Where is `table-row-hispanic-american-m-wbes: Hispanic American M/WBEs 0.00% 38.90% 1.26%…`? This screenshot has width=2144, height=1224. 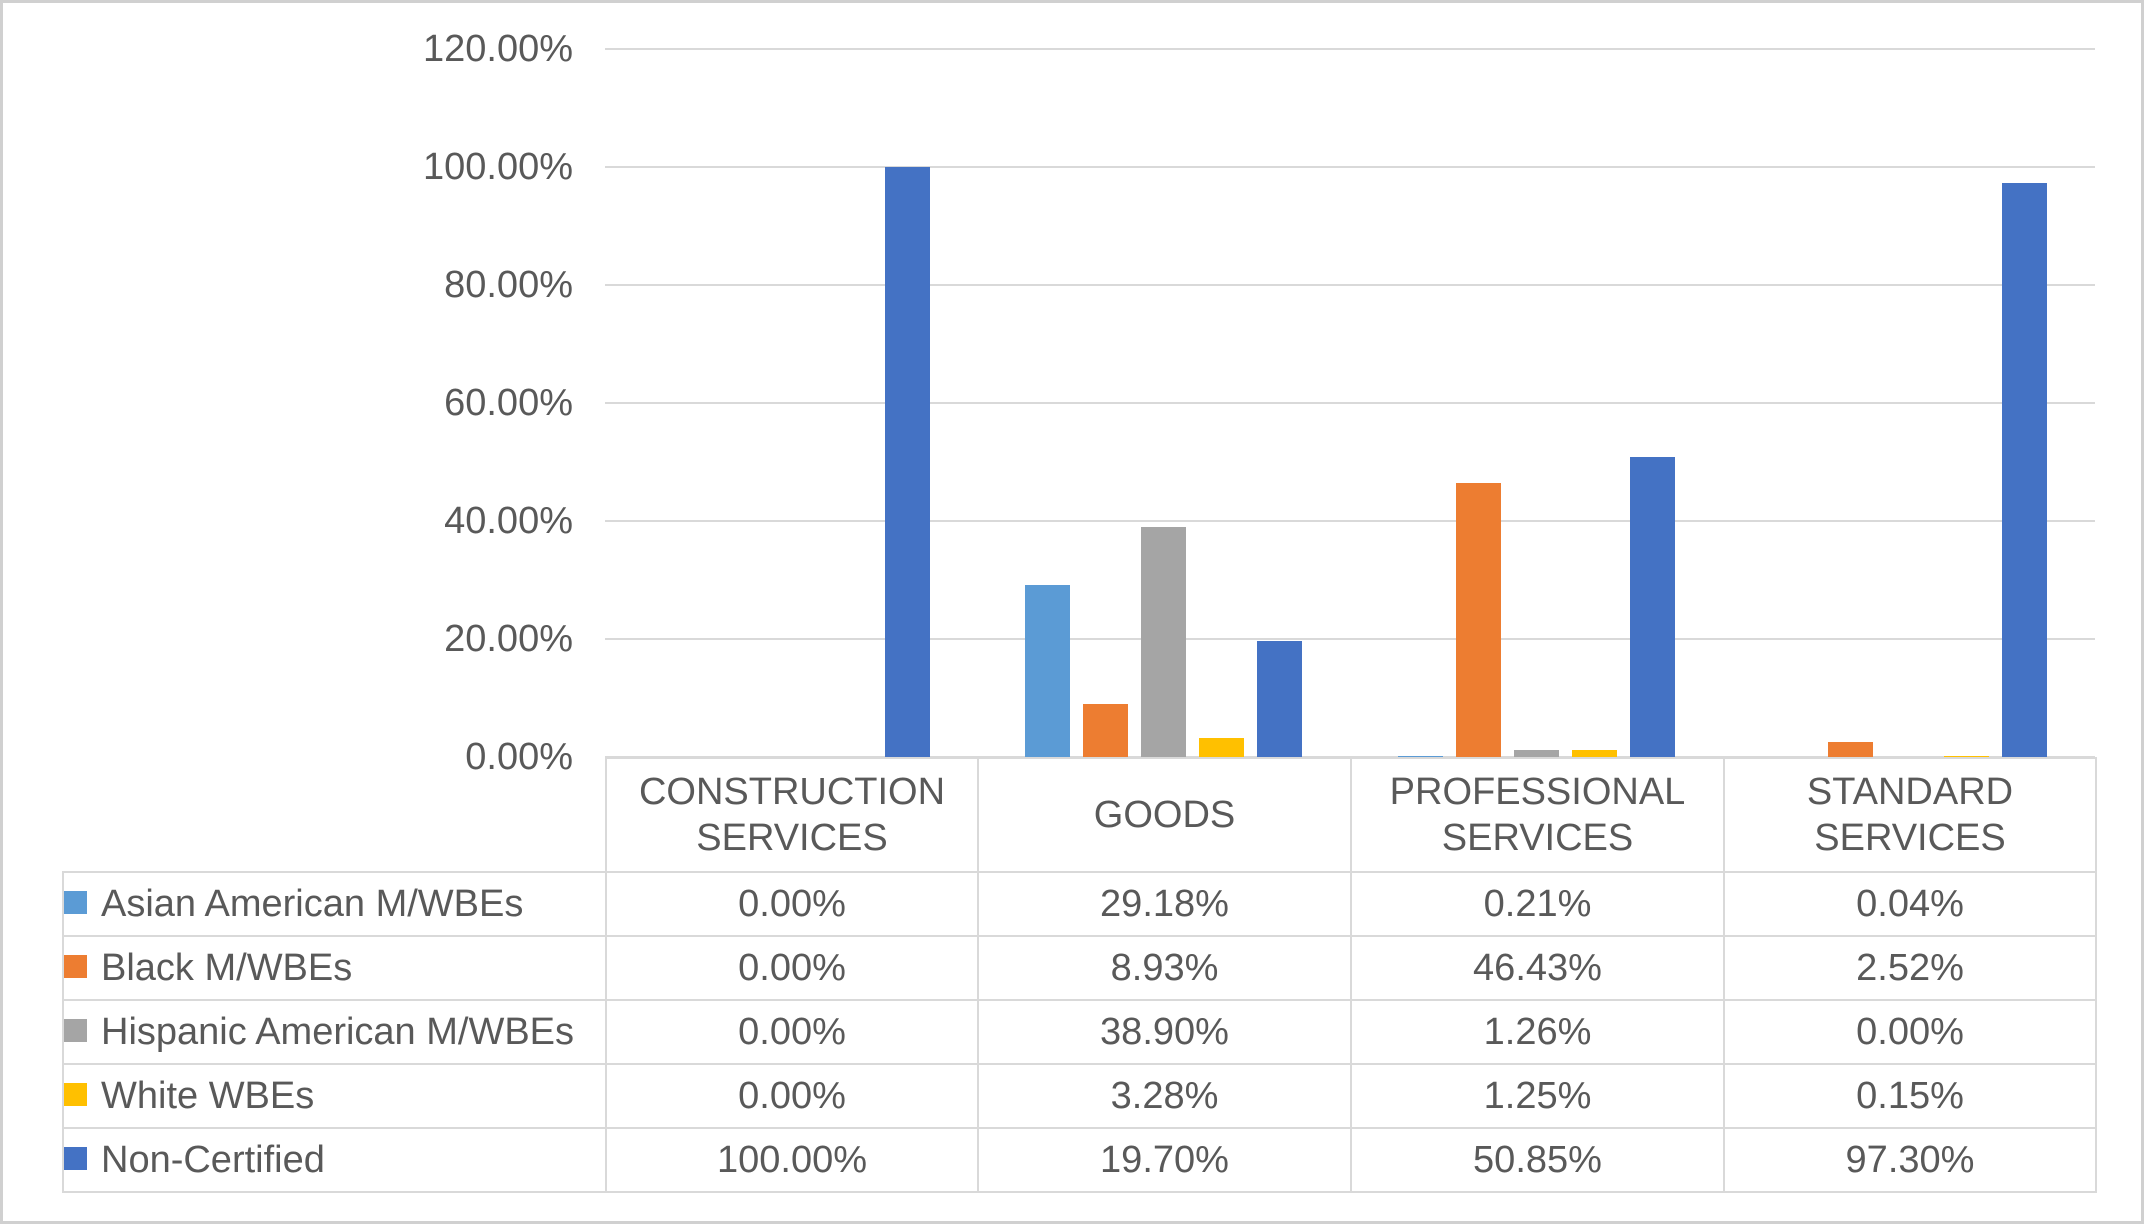
table-row-hispanic-american-m-wbes: Hispanic American M/WBEs 0.00% 38.90% 1.26%… is located at coordinates (1079, 1032).